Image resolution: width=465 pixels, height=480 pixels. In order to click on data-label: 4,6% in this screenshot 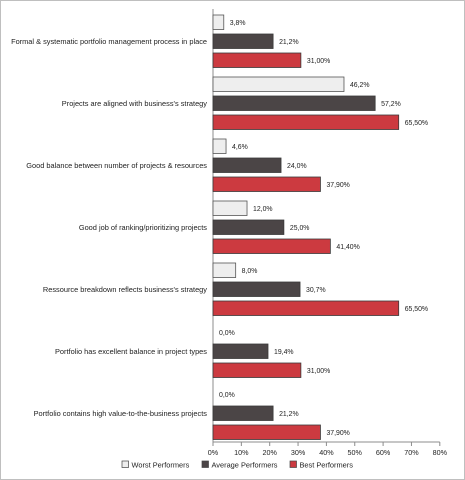, I will do `click(240, 147)`.